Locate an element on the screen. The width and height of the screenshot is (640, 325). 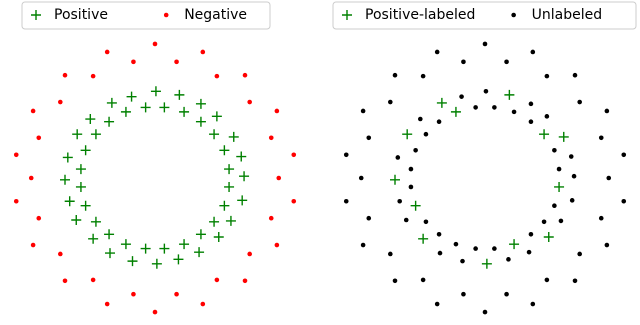
legend-label: Positive is located at coordinates (81, 15).